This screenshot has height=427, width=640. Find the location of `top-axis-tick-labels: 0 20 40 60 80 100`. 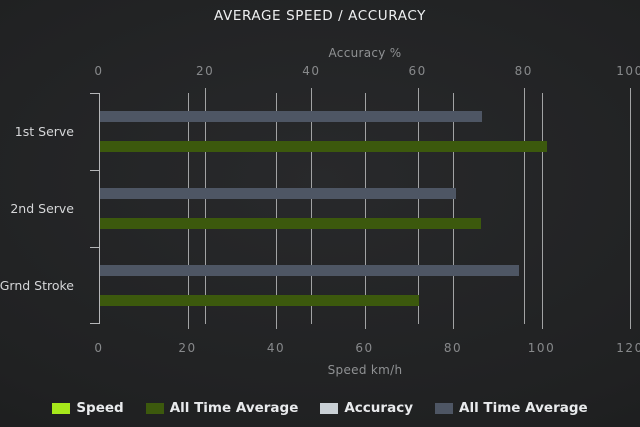

top-axis-tick-labels: 0 20 40 60 80 100 is located at coordinates (367, 71).